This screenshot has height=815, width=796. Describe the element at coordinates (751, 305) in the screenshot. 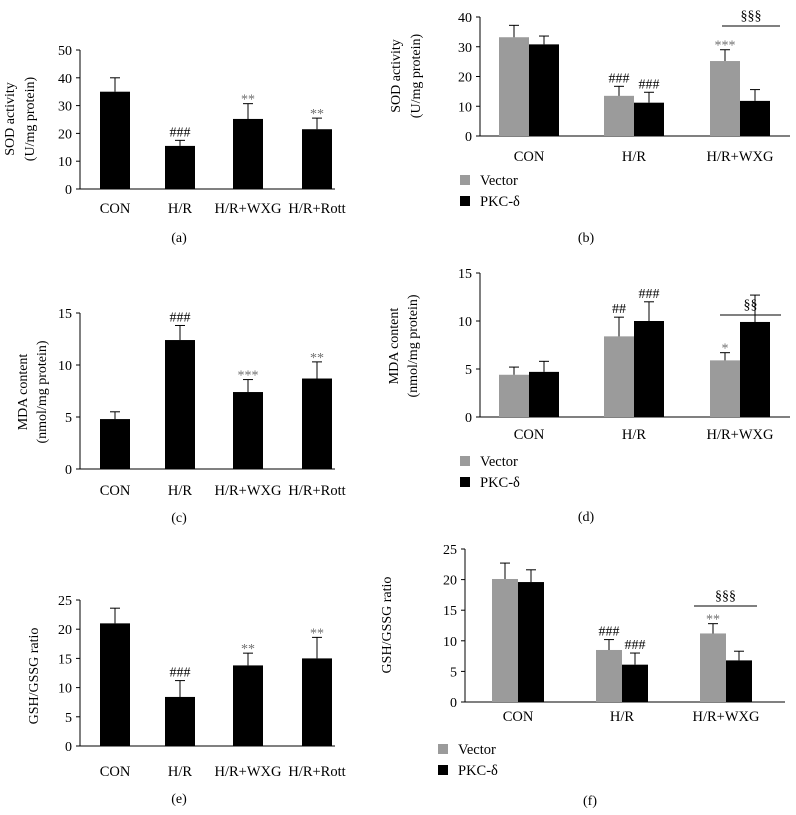

I see `bracket-label: §§` at that location.